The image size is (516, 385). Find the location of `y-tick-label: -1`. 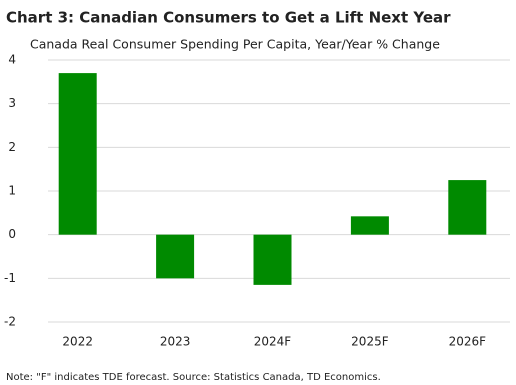

y-tick-label: -1 is located at coordinates (10, 278).